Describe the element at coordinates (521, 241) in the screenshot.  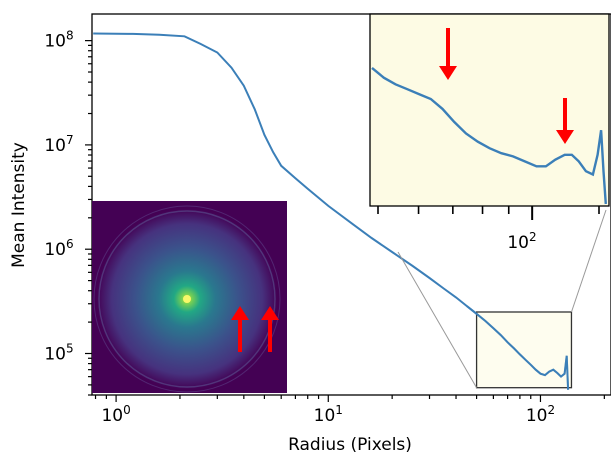
I see `zoom-inset-tick-label: 102` at that location.